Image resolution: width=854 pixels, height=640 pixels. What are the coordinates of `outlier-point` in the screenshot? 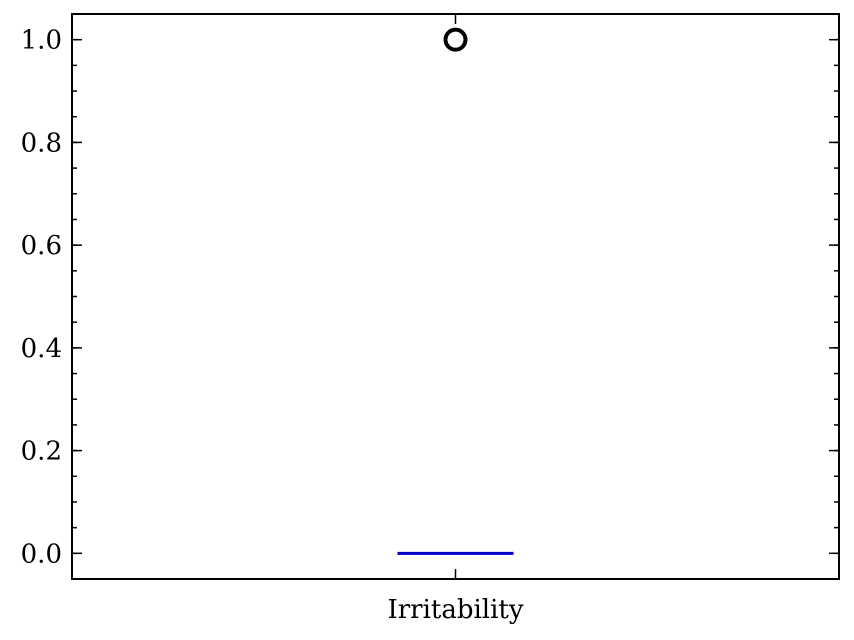 It's located at (455, 39).